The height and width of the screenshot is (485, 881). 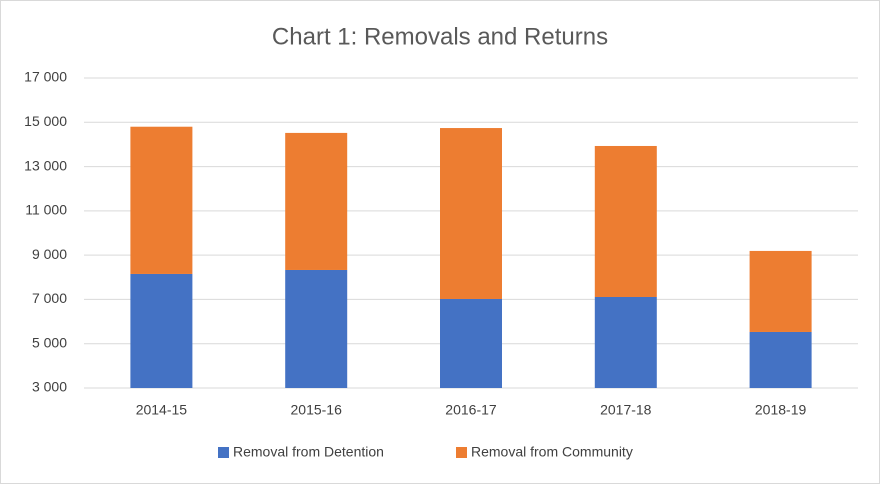 I want to click on x-tick-label: 2016-17, so click(x=471, y=410).